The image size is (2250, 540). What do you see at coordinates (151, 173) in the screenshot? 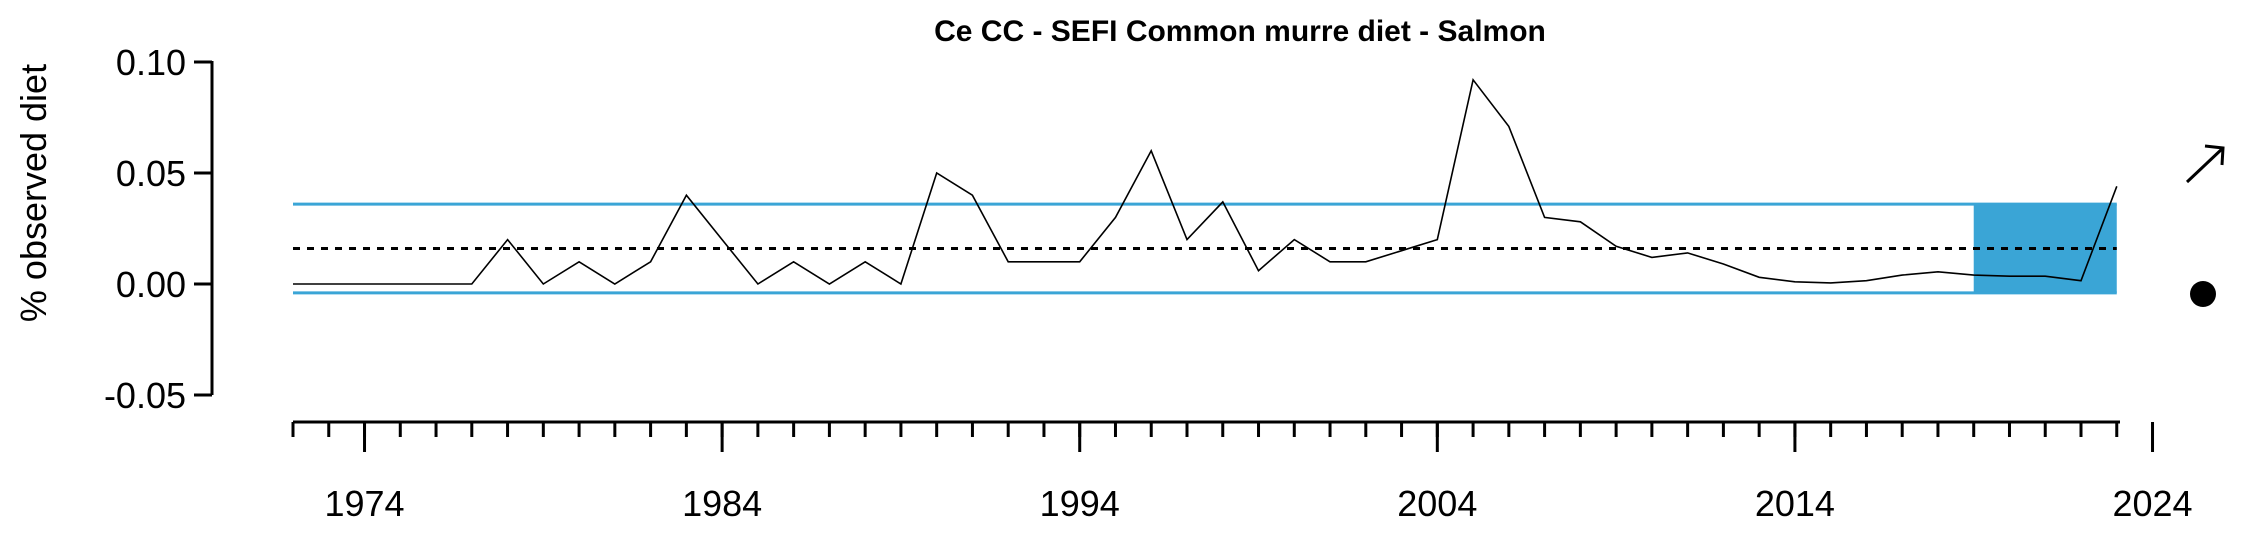
I see `y-tick-label: 0.05` at bounding box center [151, 173].